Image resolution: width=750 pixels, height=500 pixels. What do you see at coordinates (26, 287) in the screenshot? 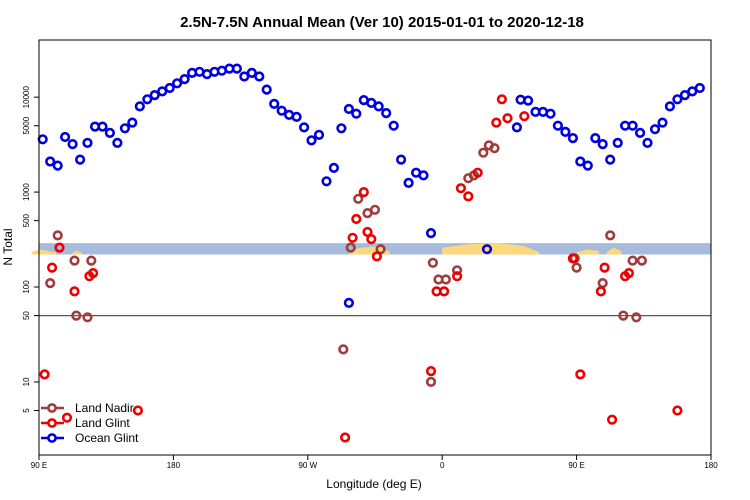
I see `y-tick-label: 100` at bounding box center [26, 287].